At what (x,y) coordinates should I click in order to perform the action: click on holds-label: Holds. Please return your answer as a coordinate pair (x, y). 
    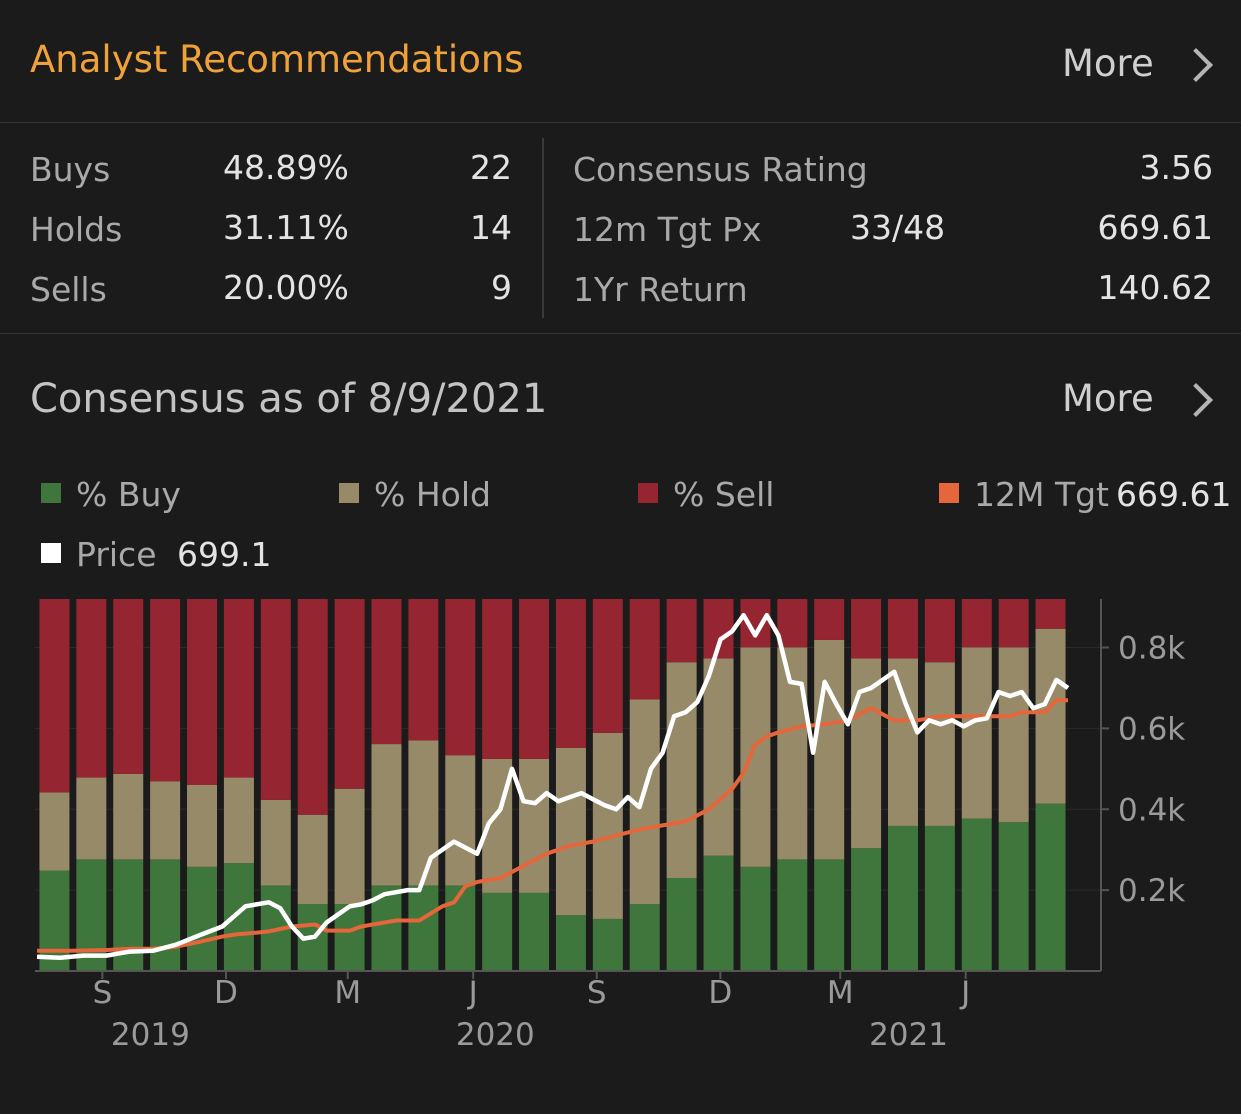
    Looking at the image, I should click on (76, 229).